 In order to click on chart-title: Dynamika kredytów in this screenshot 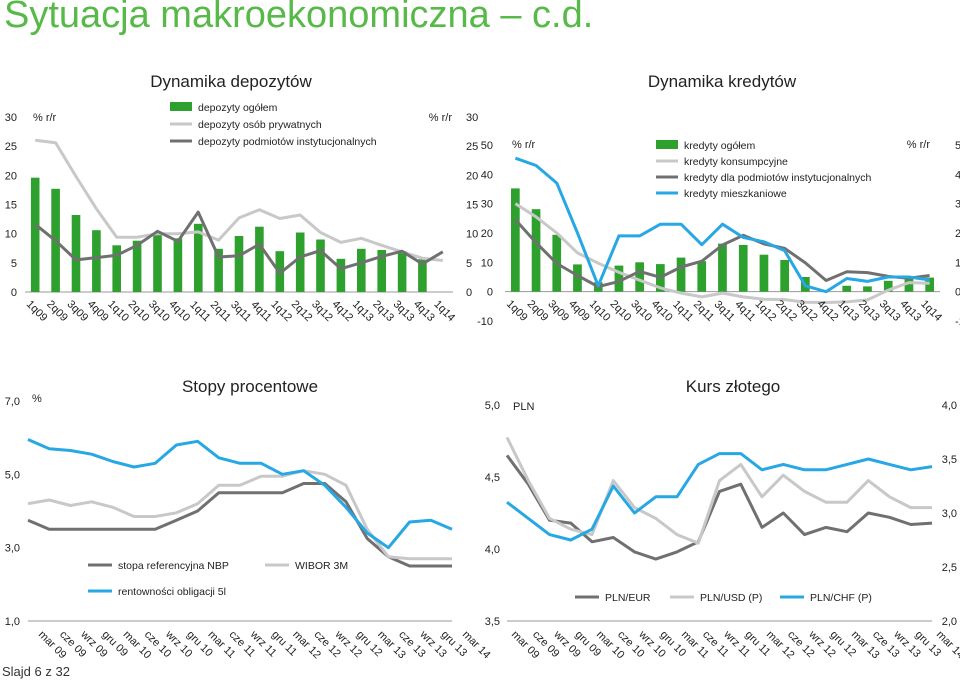, I will do `click(722, 81)`.